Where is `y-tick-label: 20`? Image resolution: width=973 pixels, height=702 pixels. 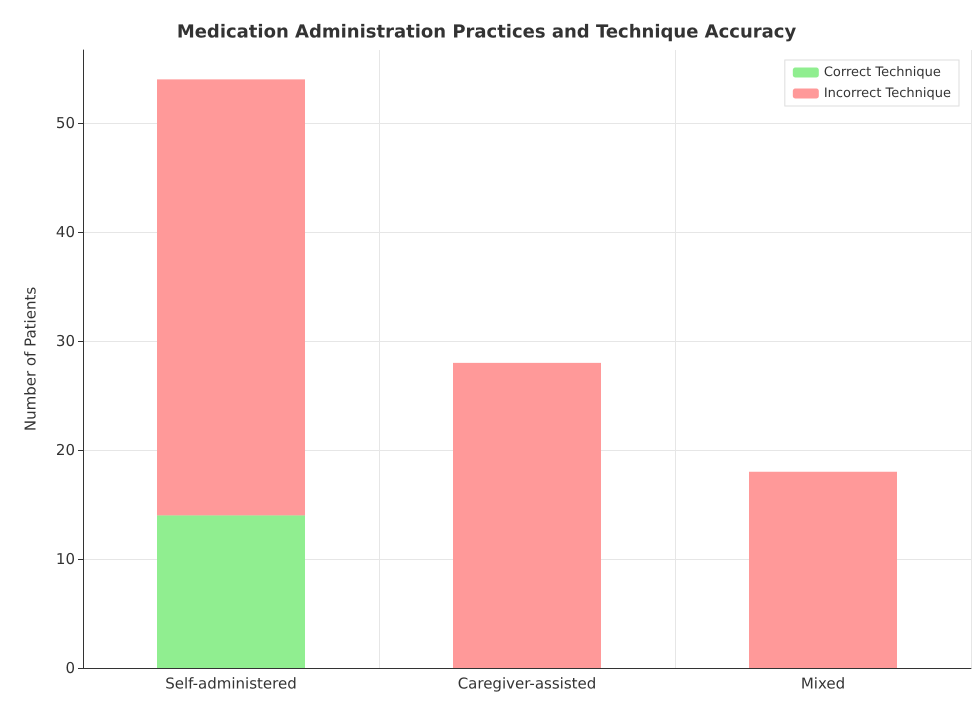
y-tick-label: 20 is located at coordinates (65, 450).